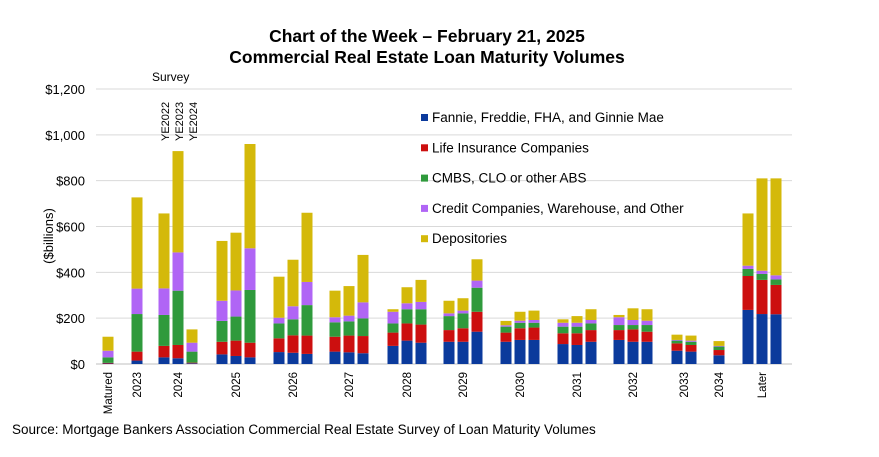  Describe the element at coordinates (363, 310) in the screenshot. I see `bar-segment-2027-ye2024-s3` at that location.